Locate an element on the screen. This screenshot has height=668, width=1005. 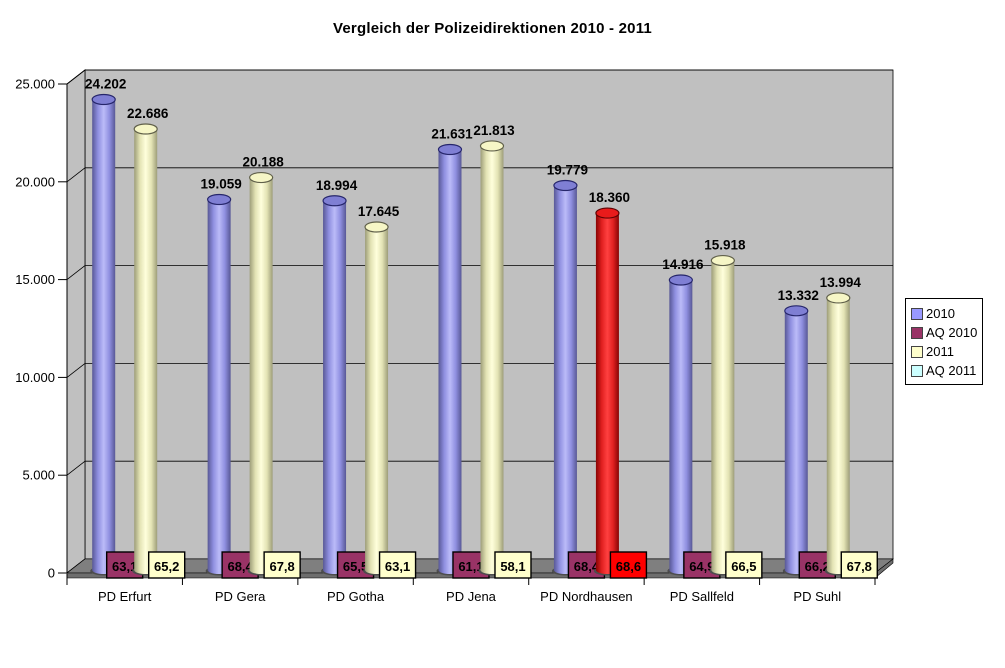
bar-2011-pd-erfurt is located at coordinates (146, 349).